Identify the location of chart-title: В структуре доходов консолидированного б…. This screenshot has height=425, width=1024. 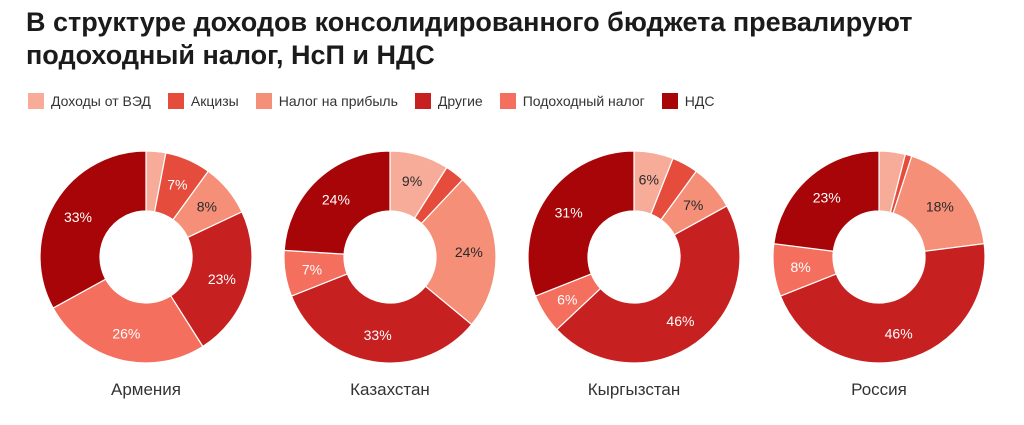
(469, 38).